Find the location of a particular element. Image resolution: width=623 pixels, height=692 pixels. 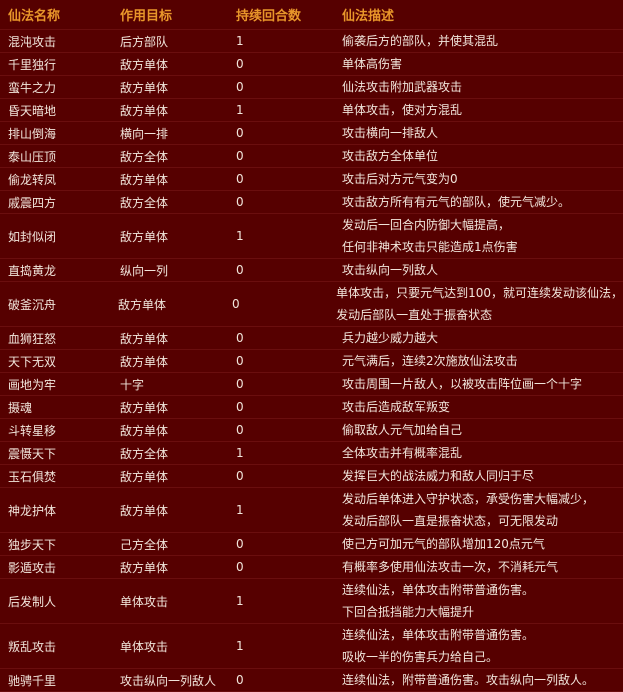

cell: 如封似闭 is located at coordinates (32, 236).